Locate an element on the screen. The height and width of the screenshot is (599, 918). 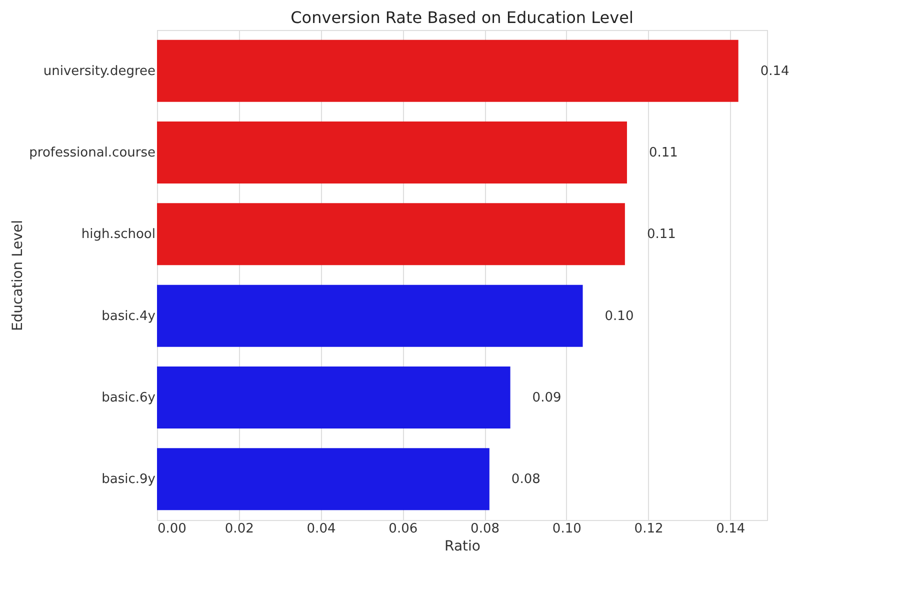
data-label: 0.14 is located at coordinates (775, 71).